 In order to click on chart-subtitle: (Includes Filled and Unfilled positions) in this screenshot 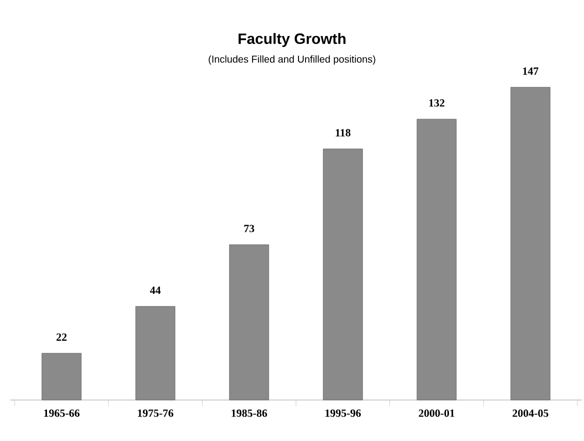, I will do `click(292, 60)`.